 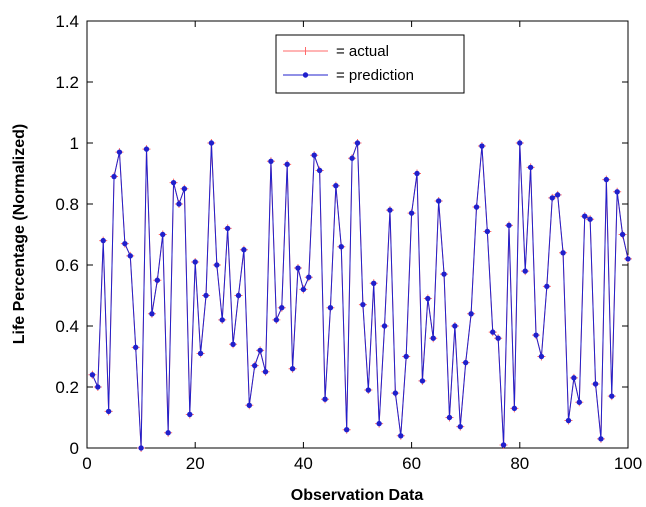 I want to click on x-tick-label: 0, so click(x=86, y=463).